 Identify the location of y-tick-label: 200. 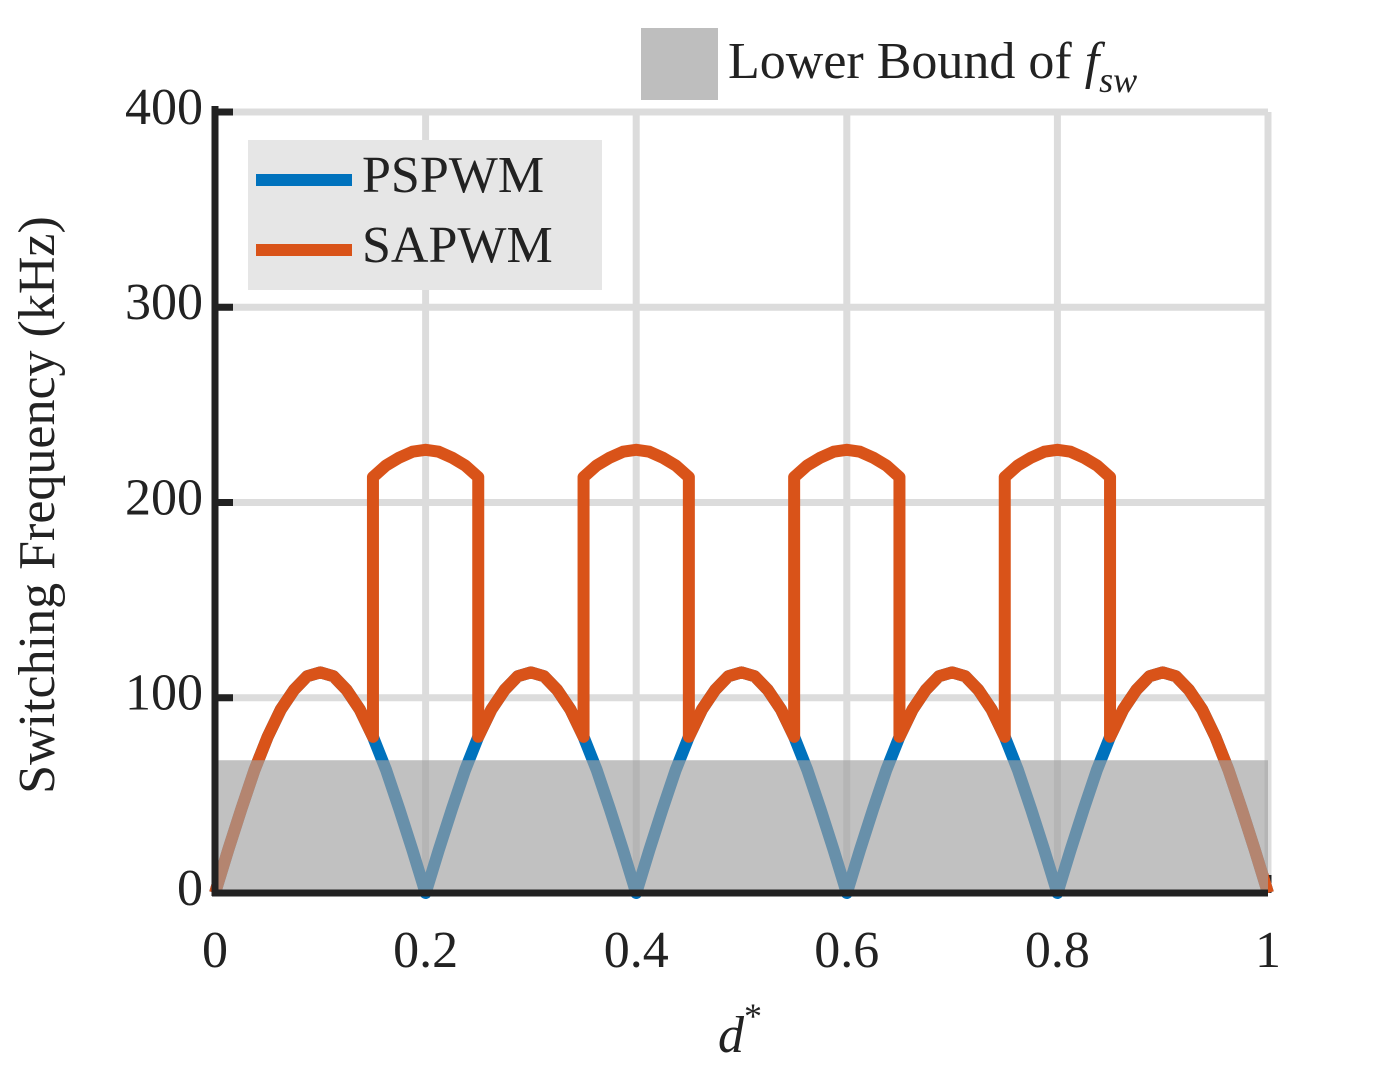
(164, 497).